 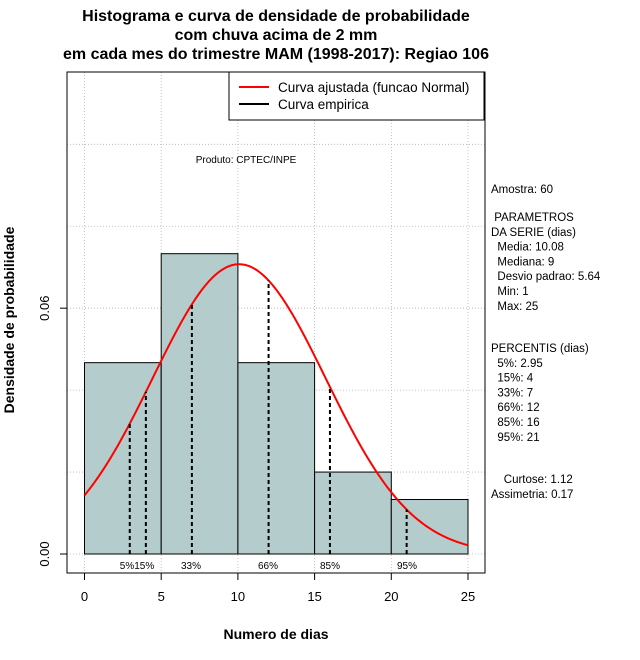 What do you see at coordinates (373, 87) in the screenshot?
I see `legend-label-1: Curva ajustada (funcao Normal)` at bounding box center [373, 87].